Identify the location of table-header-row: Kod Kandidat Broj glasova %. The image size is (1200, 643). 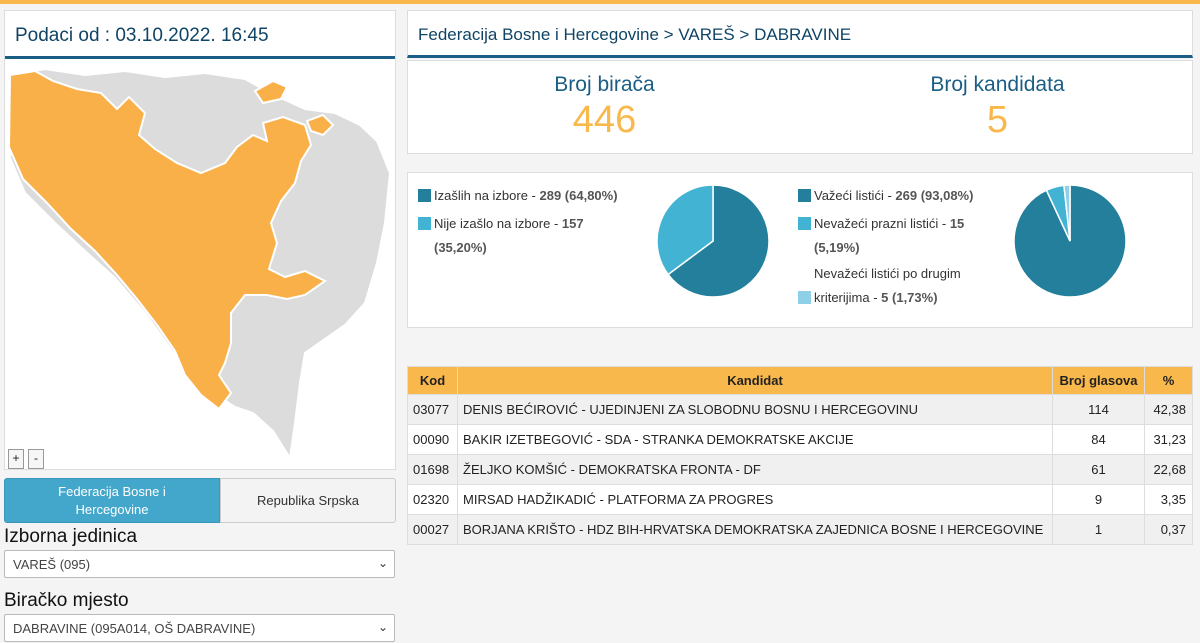
(800, 380).